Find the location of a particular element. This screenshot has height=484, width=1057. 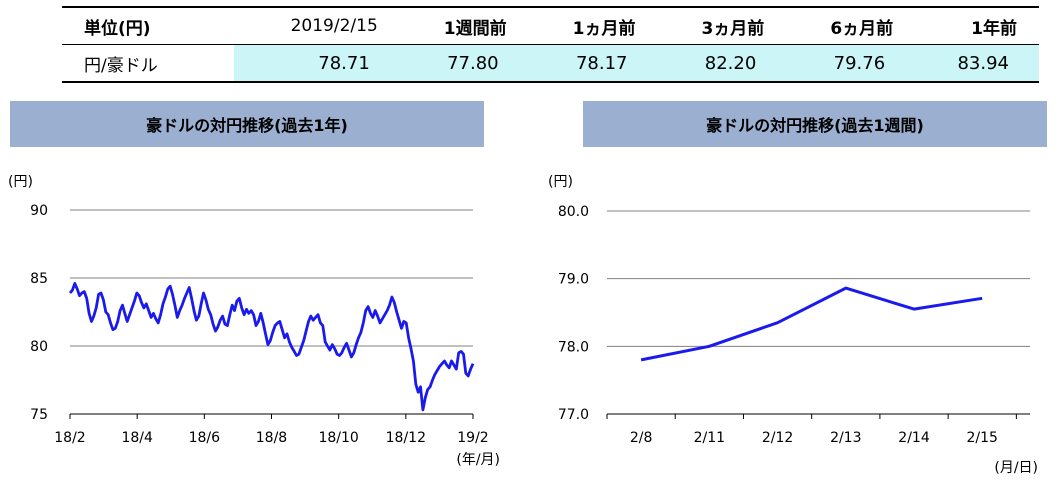

summary-header-row: 単位(円) 2019/2/15 1週間前 1ヵ月前 3ヵ月前 6ヵ月前 1年前 is located at coordinates (550, 25).